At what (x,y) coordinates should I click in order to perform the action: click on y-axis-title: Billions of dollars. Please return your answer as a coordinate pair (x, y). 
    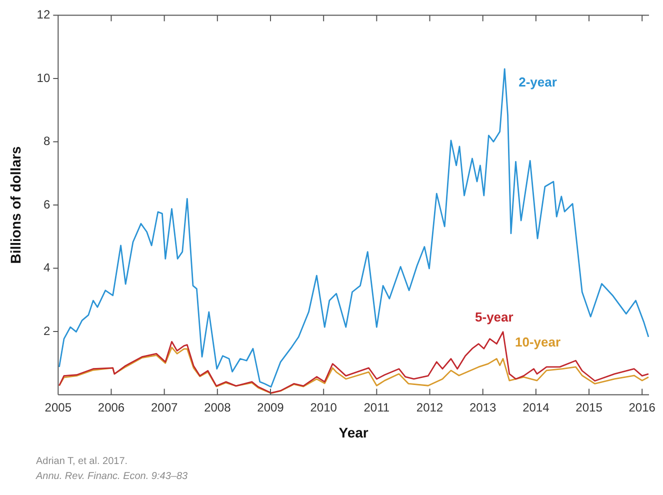
    Looking at the image, I should click on (15, 205).